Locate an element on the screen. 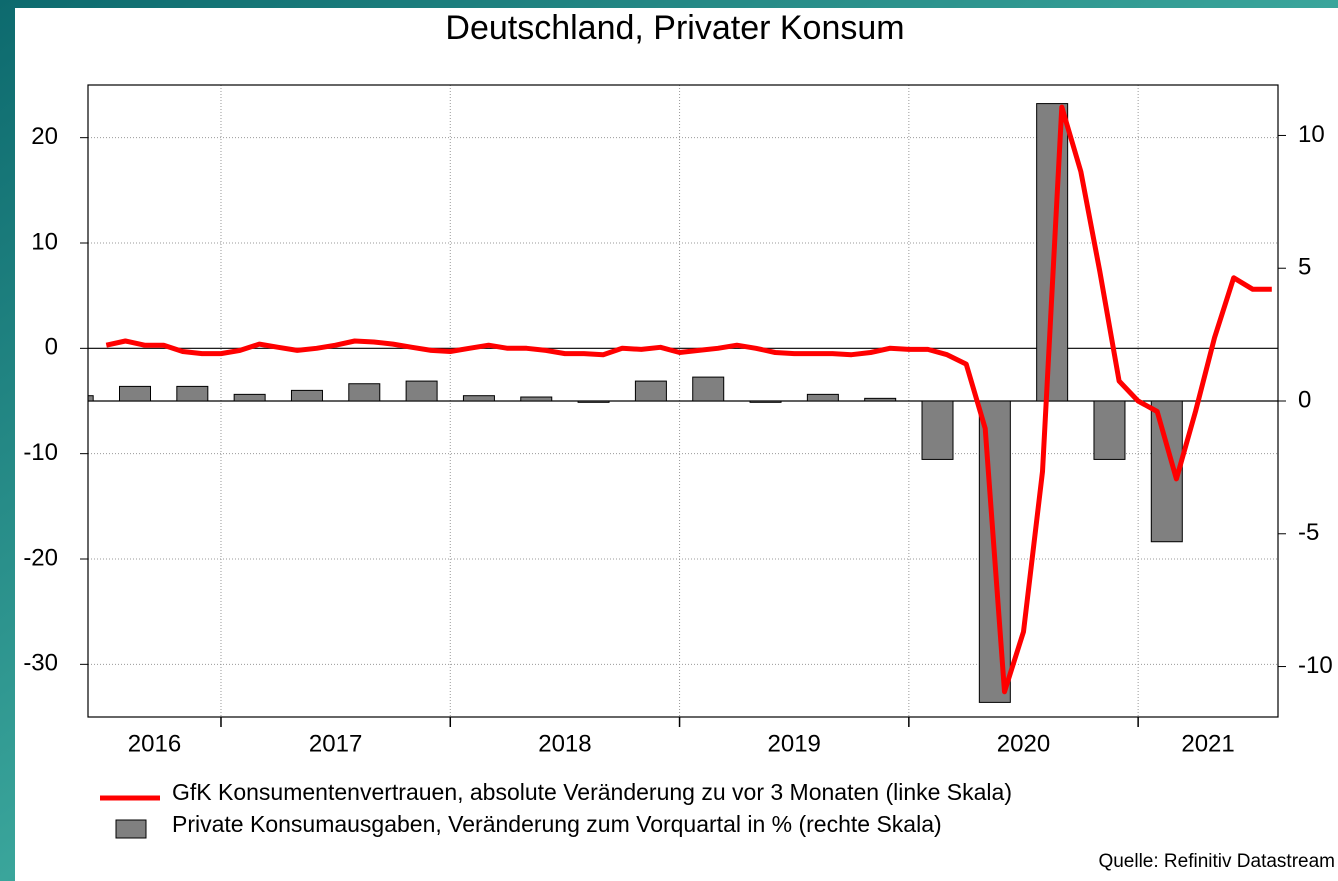 This screenshot has width=1338, height=881. y2-tick-label: 10 is located at coordinates (1311, 134).